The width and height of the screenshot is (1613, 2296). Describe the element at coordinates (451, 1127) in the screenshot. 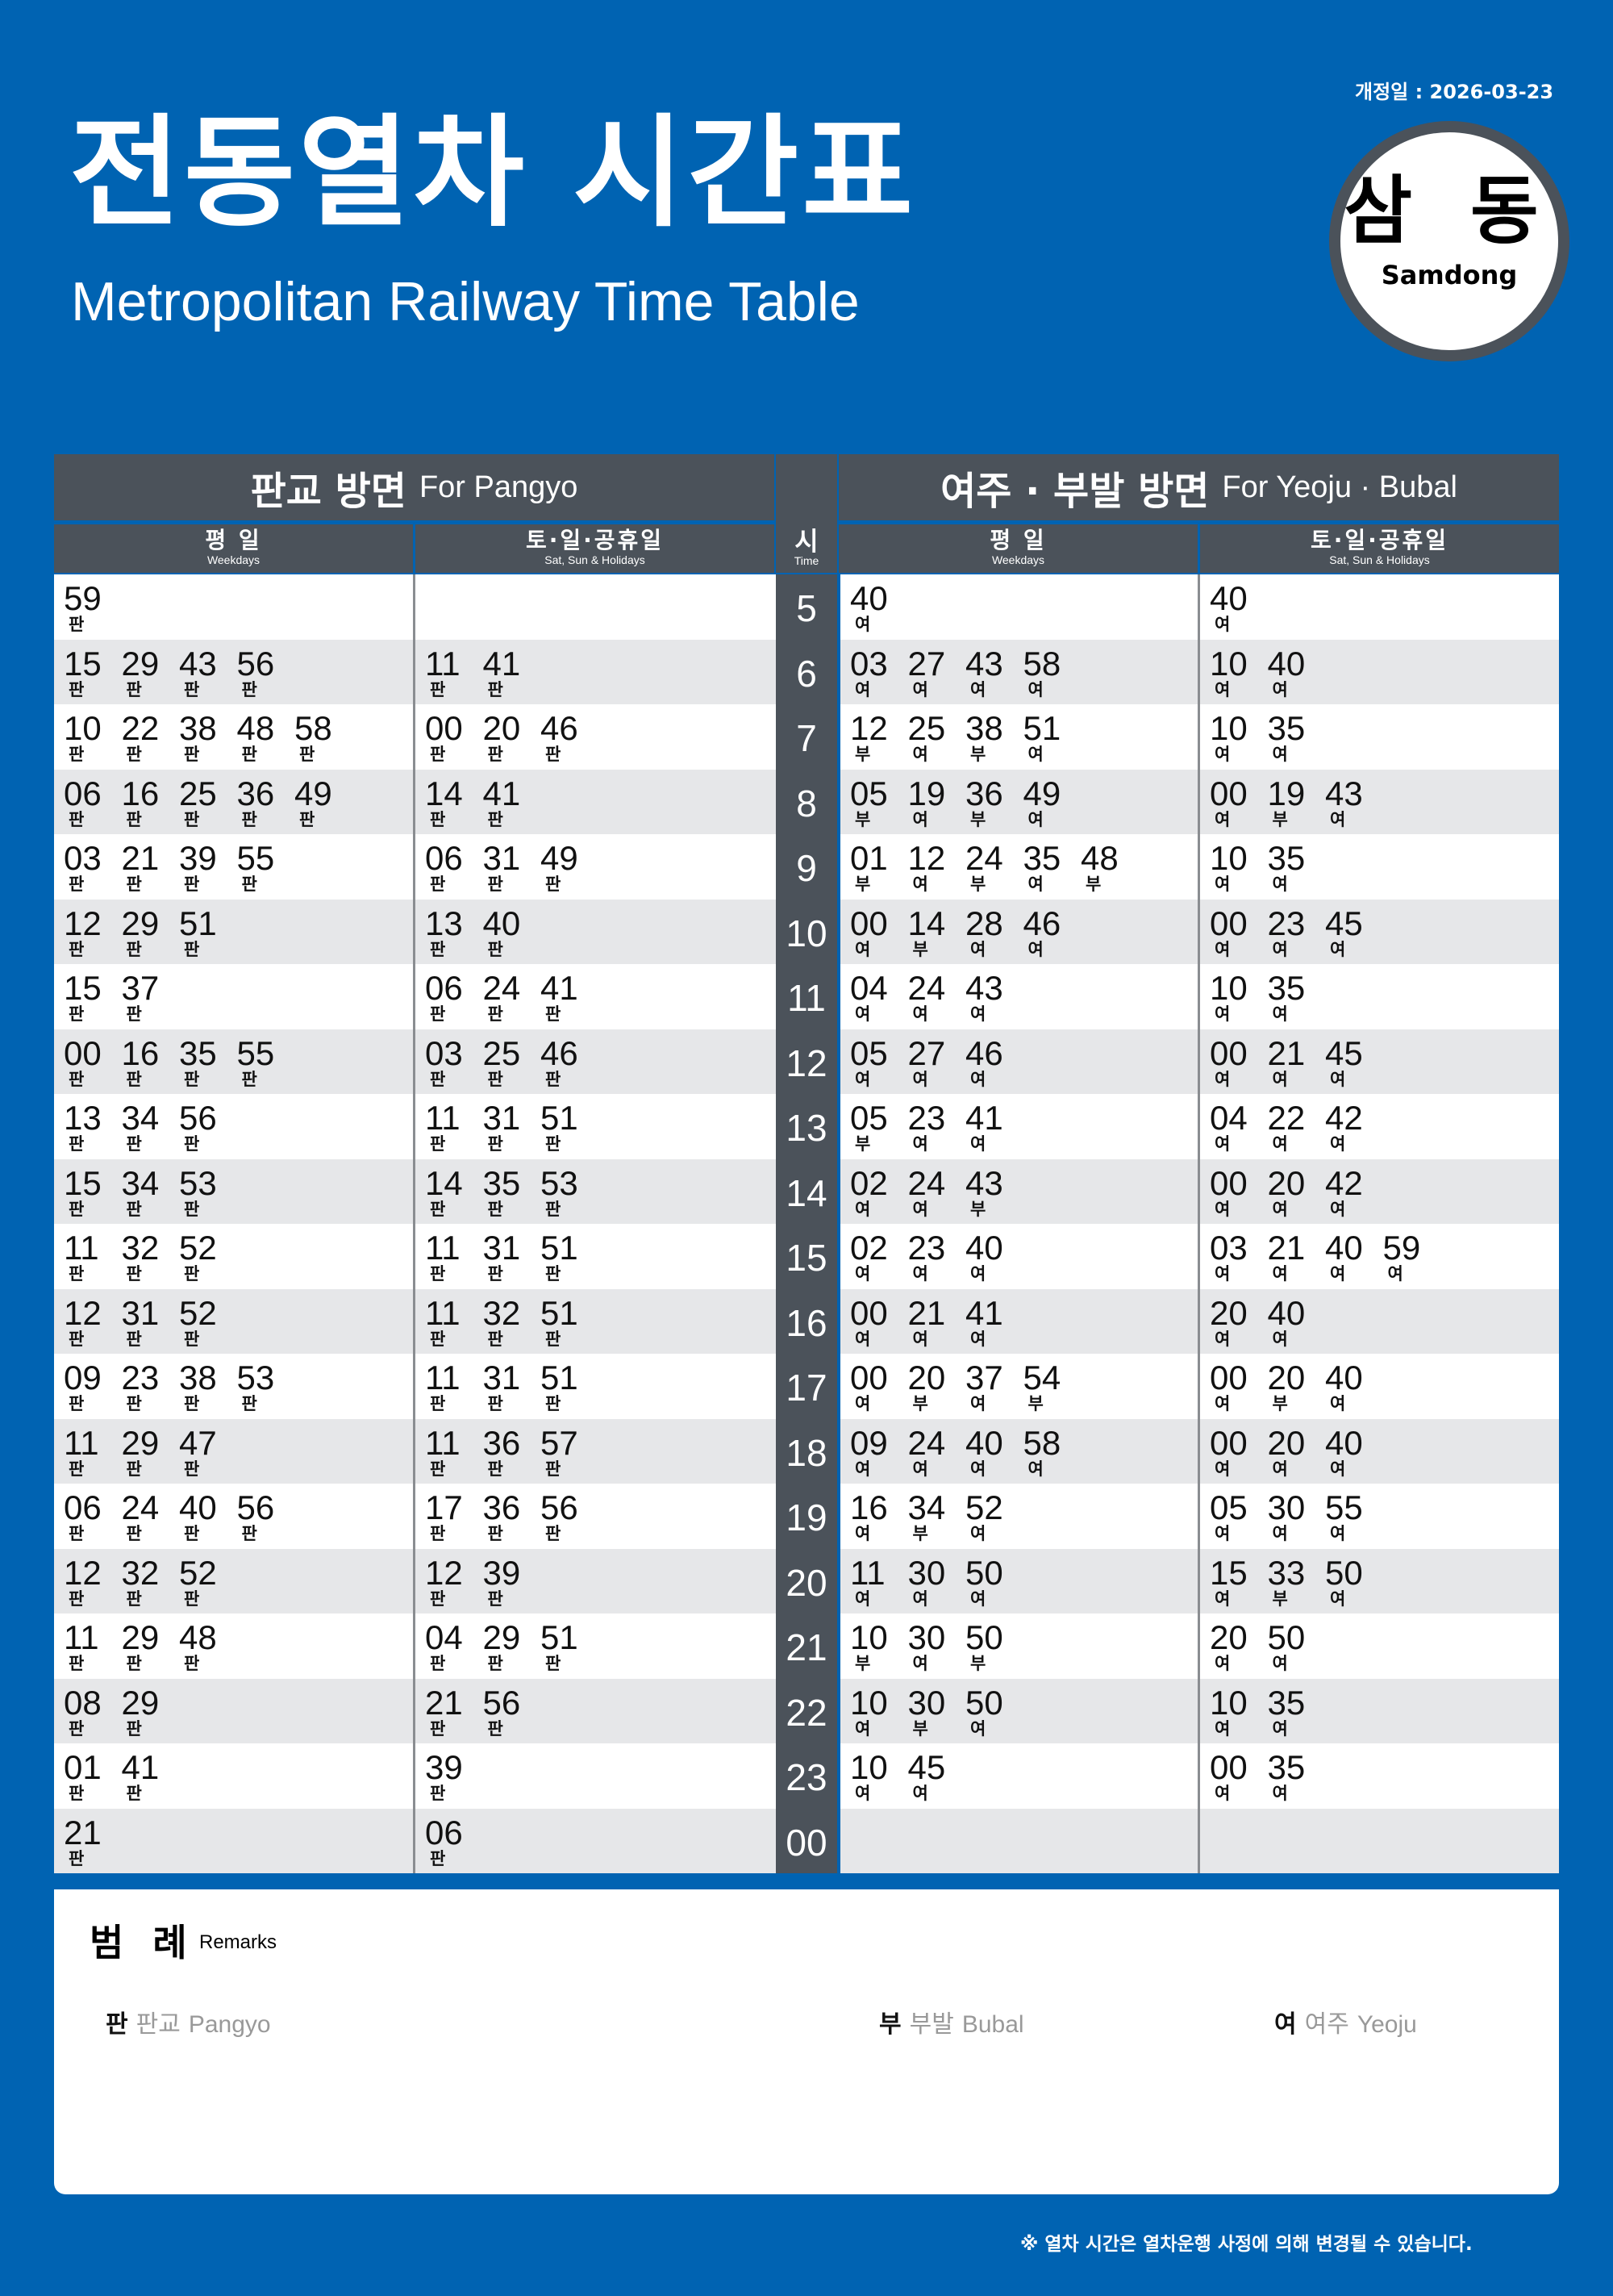

I see `departure: 11 판` at that location.